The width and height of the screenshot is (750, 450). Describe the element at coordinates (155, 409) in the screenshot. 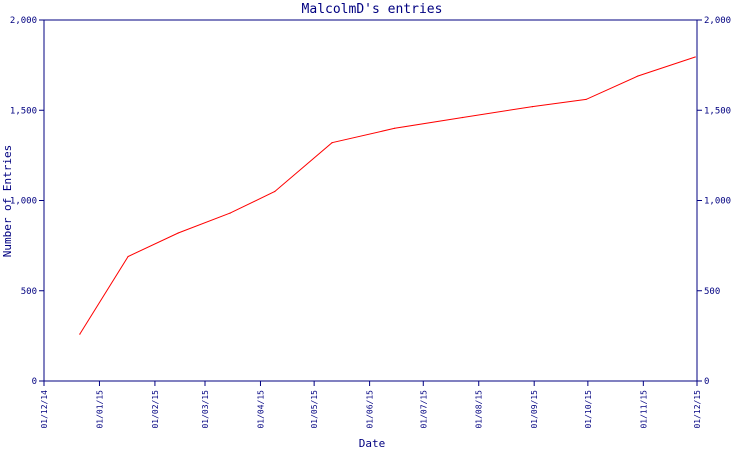

I see `x-tick-label: 01/02/15` at that location.